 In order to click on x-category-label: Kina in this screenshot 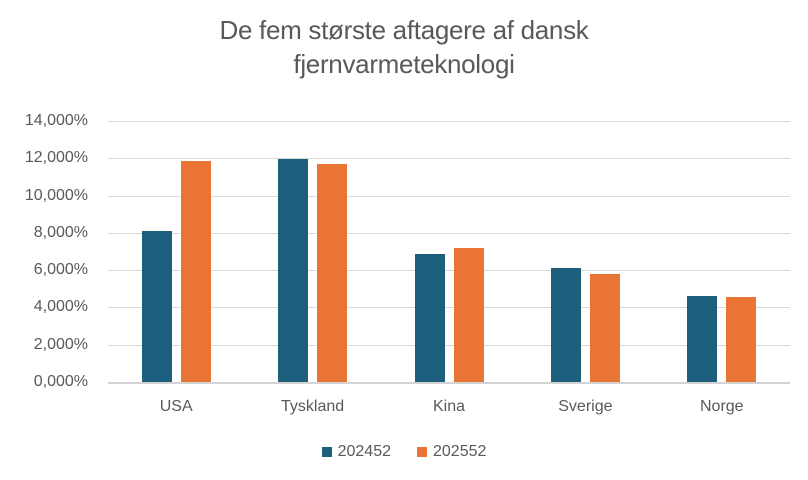, I will do `click(448, 406)`.